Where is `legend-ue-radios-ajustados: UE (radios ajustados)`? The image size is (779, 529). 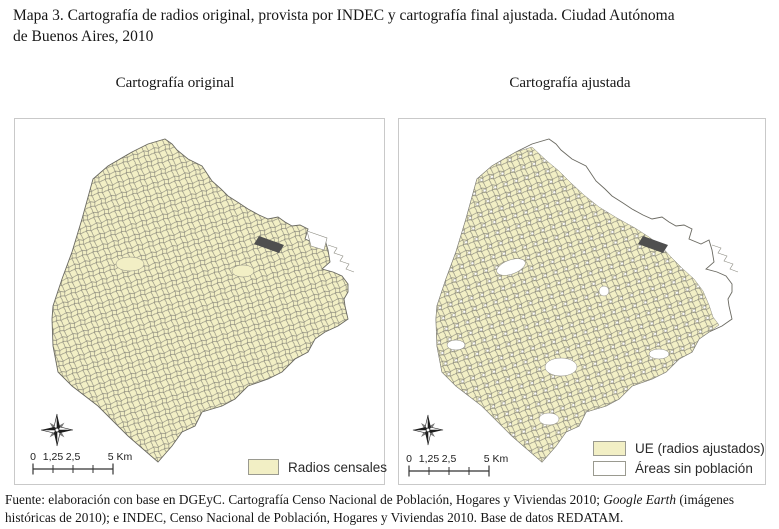
legend-ue-radios-ajustados: UE (radios ajustados) is located at coordinates (679, 448).